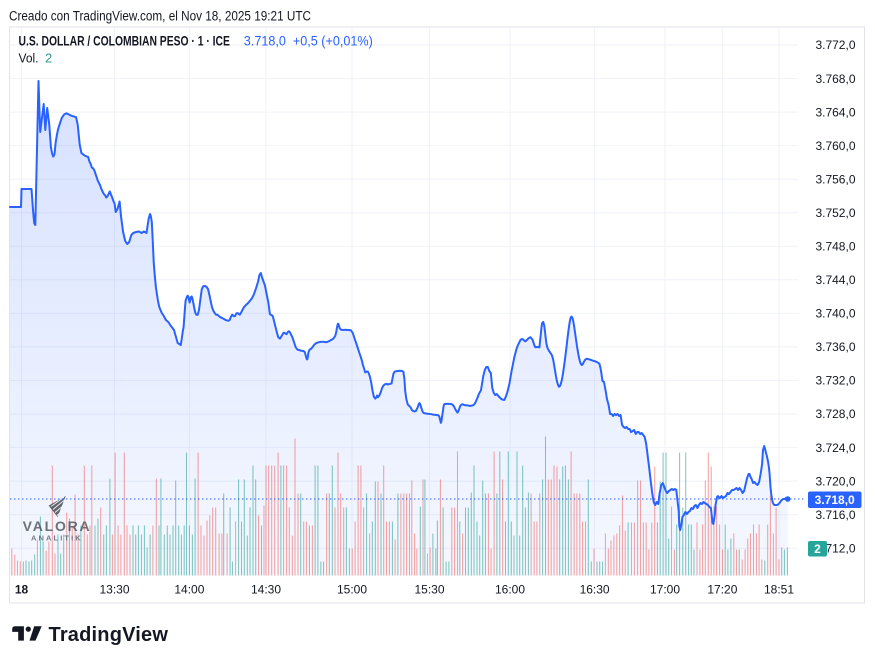 The width and height of the screenshot is (875, 664). What do you see at coordinates (835, 213) in the screenshot?
I see `svg-text: 3.752,0` at bounding box center [835, 213].